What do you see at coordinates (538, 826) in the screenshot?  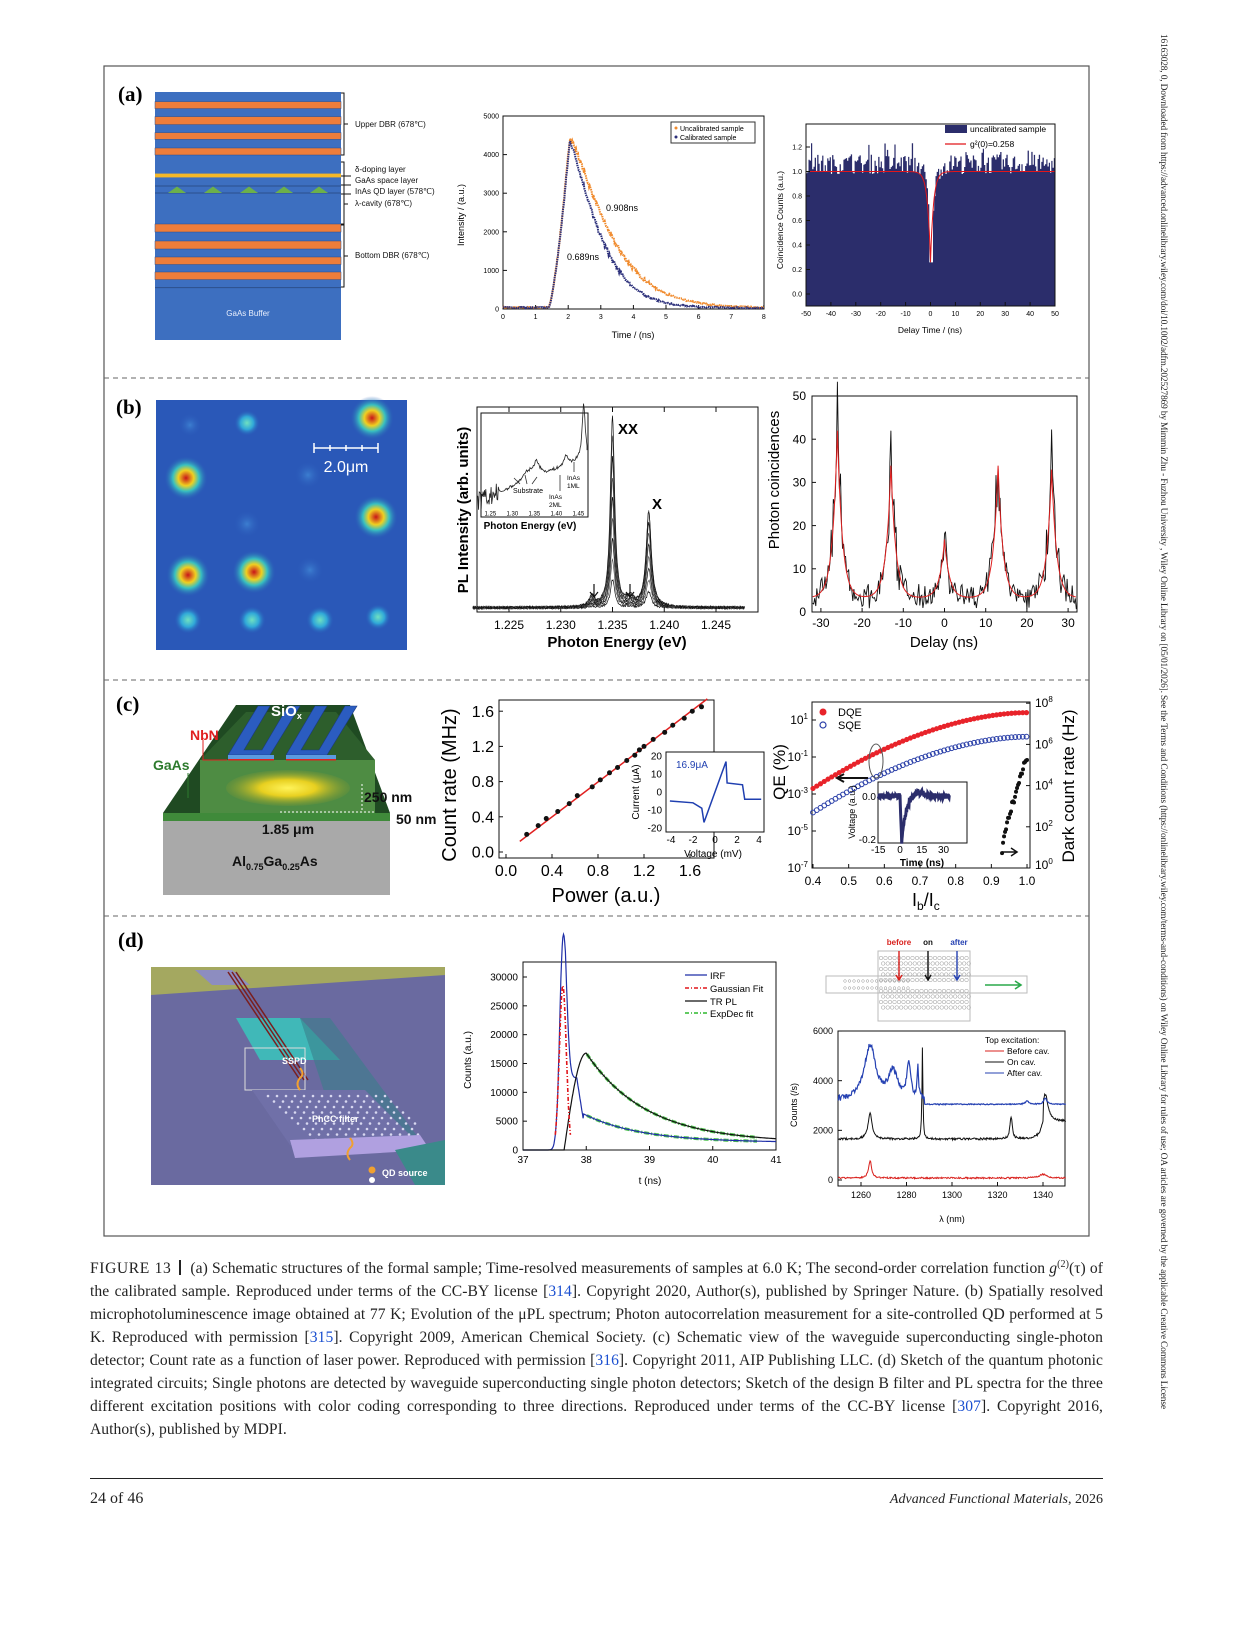 I see `data-point` at bounding box center [538, 826].